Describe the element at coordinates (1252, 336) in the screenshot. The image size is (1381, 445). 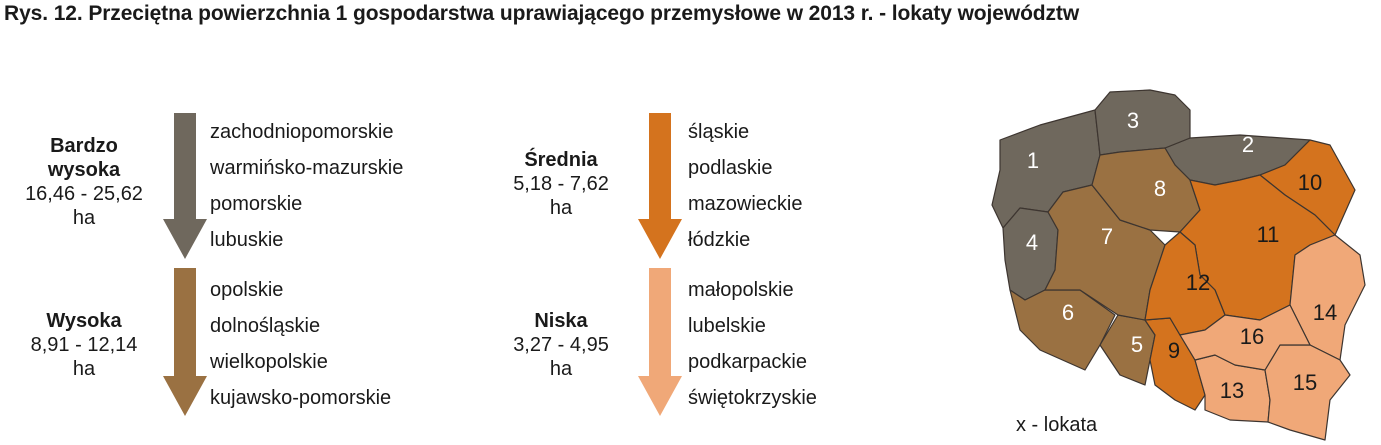
I see `region-label: 16` at that location.